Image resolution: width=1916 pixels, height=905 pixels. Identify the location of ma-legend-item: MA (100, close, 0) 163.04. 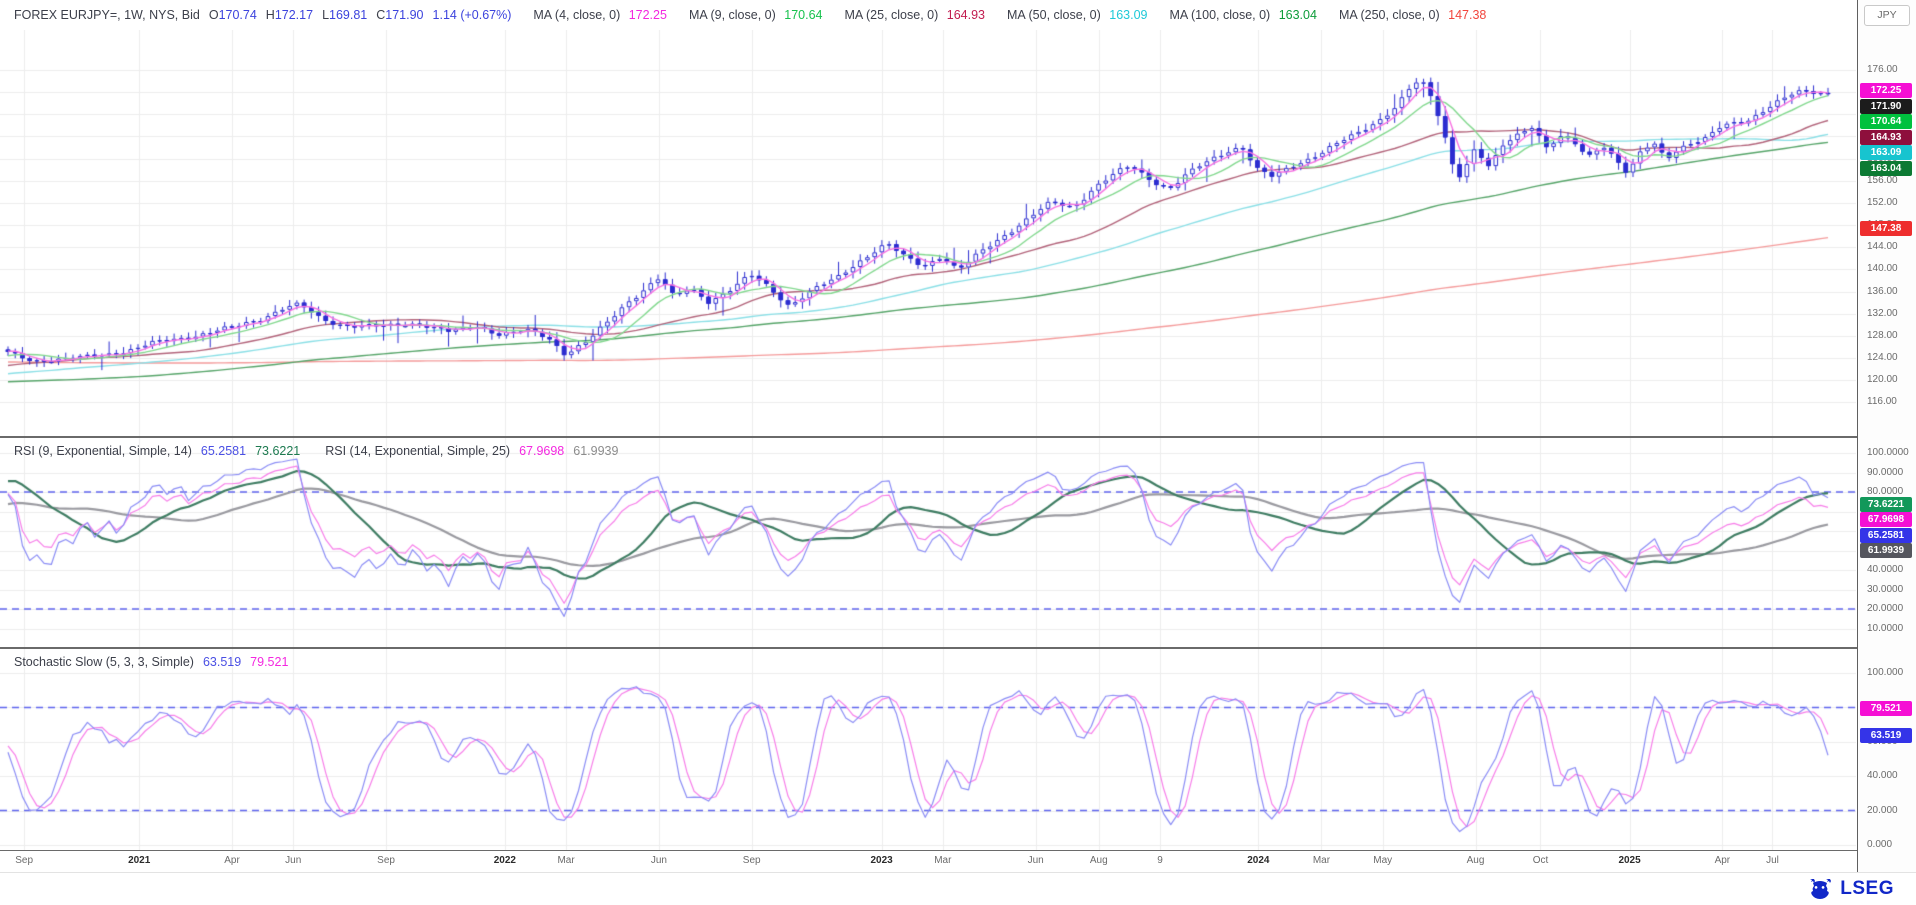
(1242, 15).